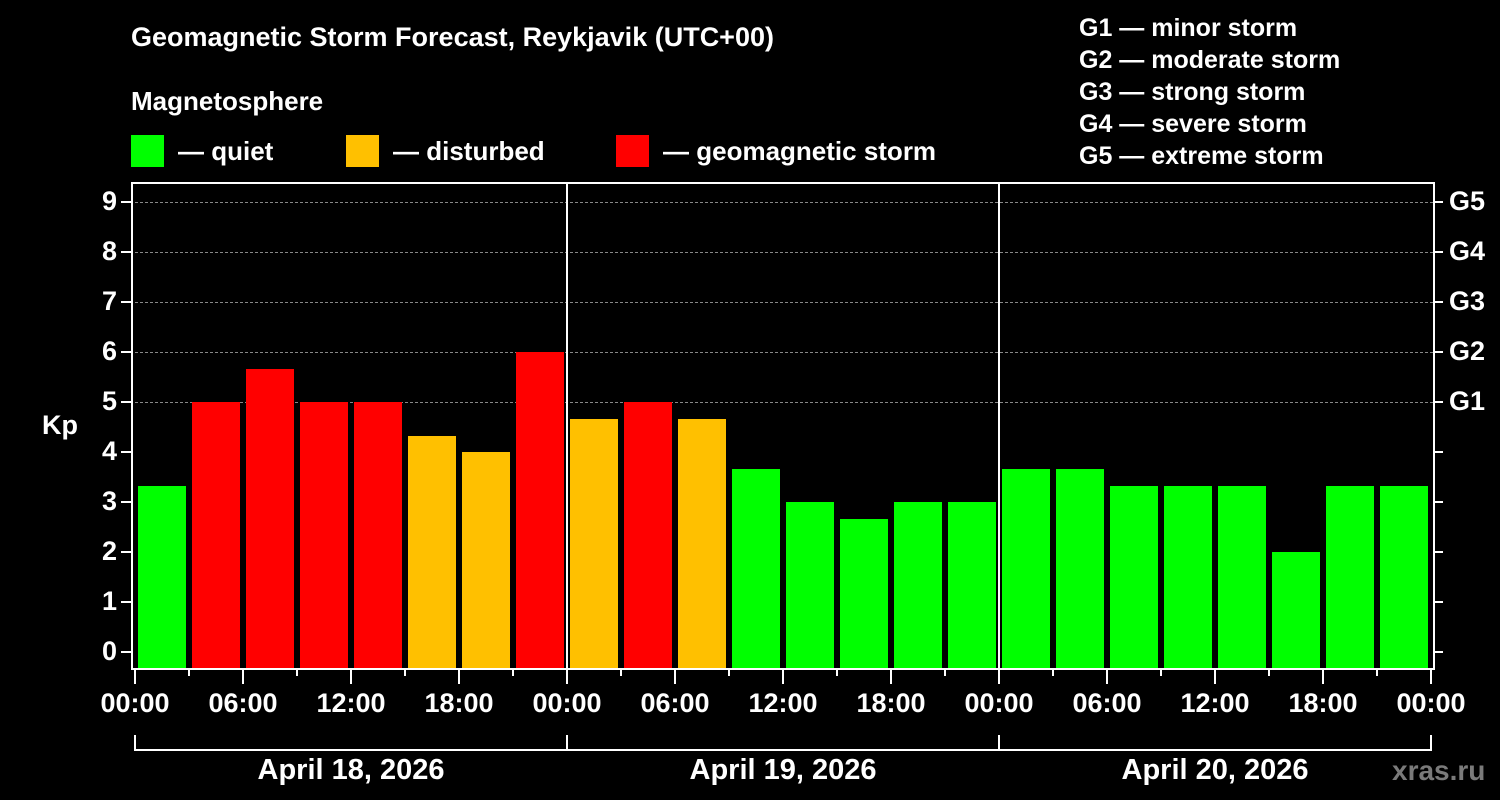  Describe the element at coordinates (1193, 124) in the screenshot. I see `storm-scale-g4: G4 — severe storm` at that location.